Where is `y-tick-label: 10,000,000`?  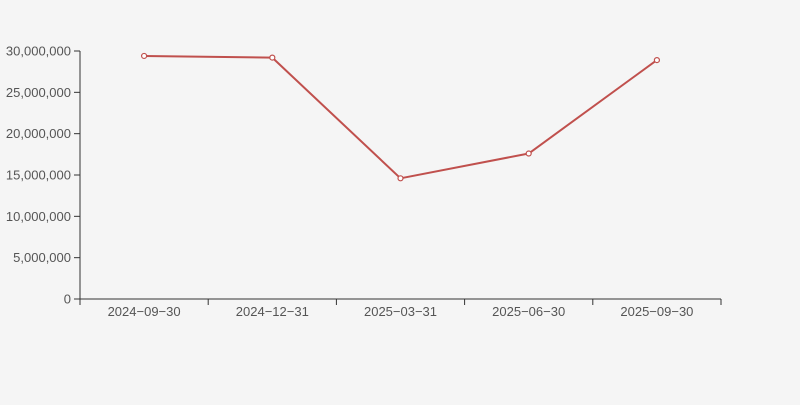 y-tick-label: 10,000,000 is located at coordinates (38, 216).